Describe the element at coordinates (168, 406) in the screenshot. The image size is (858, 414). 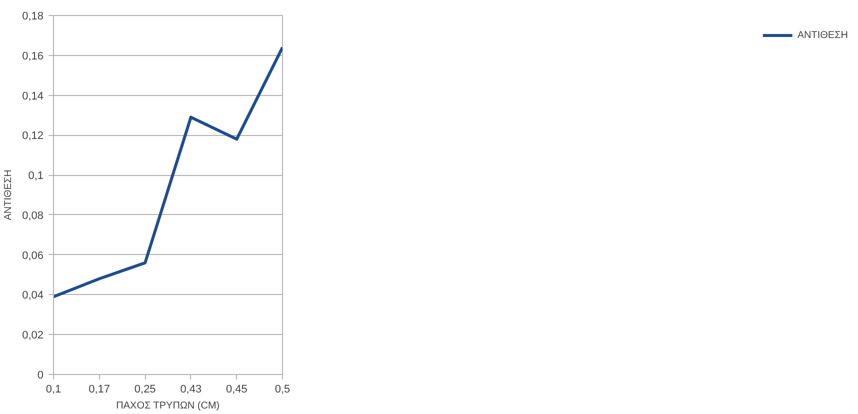
I see `x-axis-title: ΠΑΧΟΣ ΤΡΥΠΩΝ (CM)` at that location.